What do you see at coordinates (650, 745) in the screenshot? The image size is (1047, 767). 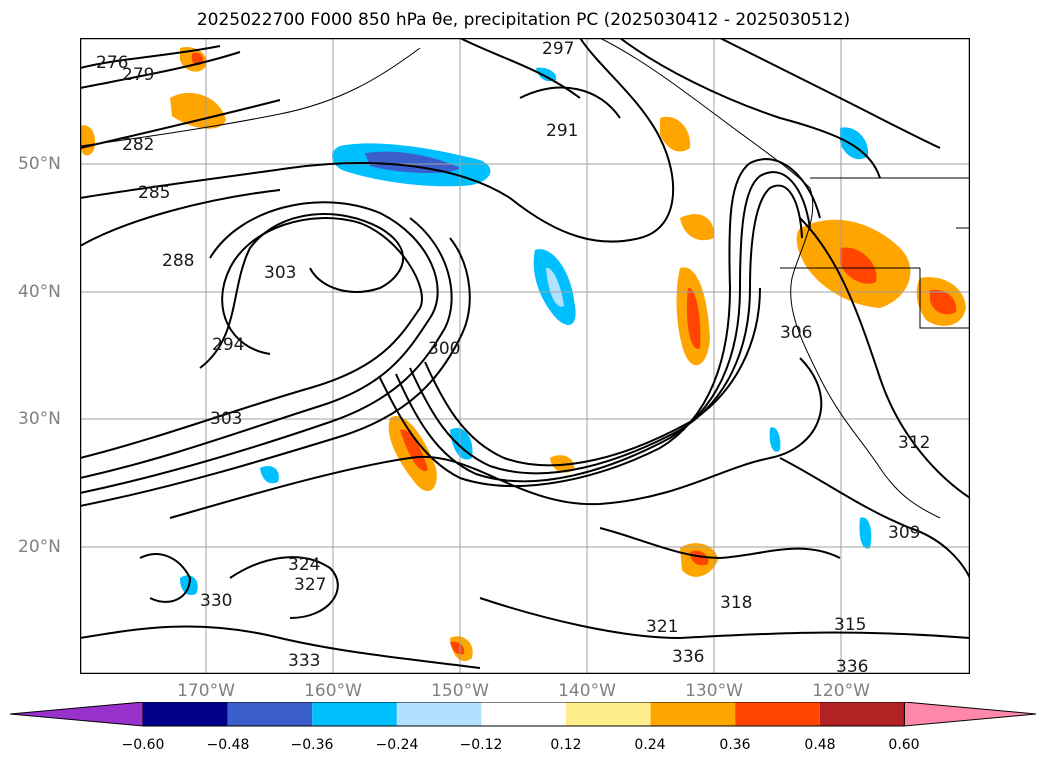 I see `colorbar-tick-label: 0.24` at bounding box center [650, 745].